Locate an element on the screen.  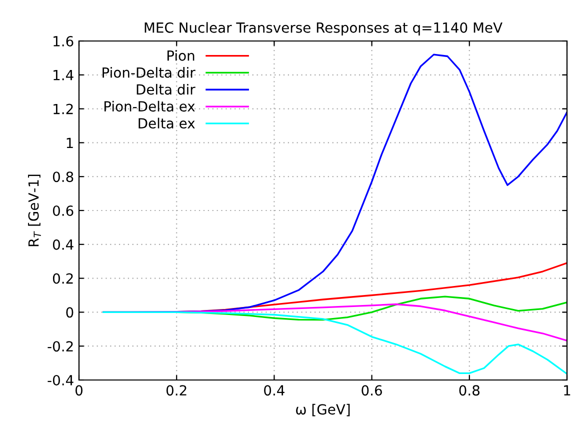
y-tick-label: 0.6 is located at coordinates (63, 210).